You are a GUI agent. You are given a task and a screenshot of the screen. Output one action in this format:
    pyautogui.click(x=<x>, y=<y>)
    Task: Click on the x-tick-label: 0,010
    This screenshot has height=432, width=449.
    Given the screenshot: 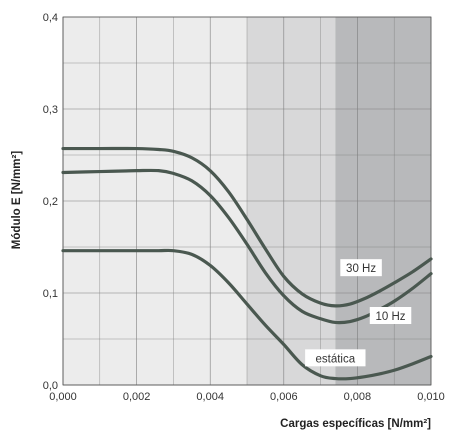 What is the action you would take?
    pyautogui.click(x=431, y=397)
    